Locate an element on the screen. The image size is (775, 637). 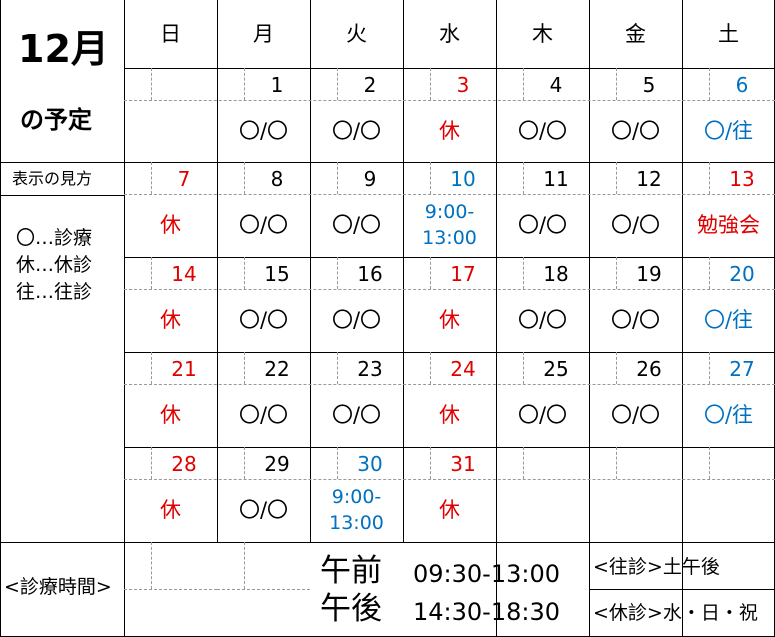
weekday: 木 is located at coordinates (542, 34).